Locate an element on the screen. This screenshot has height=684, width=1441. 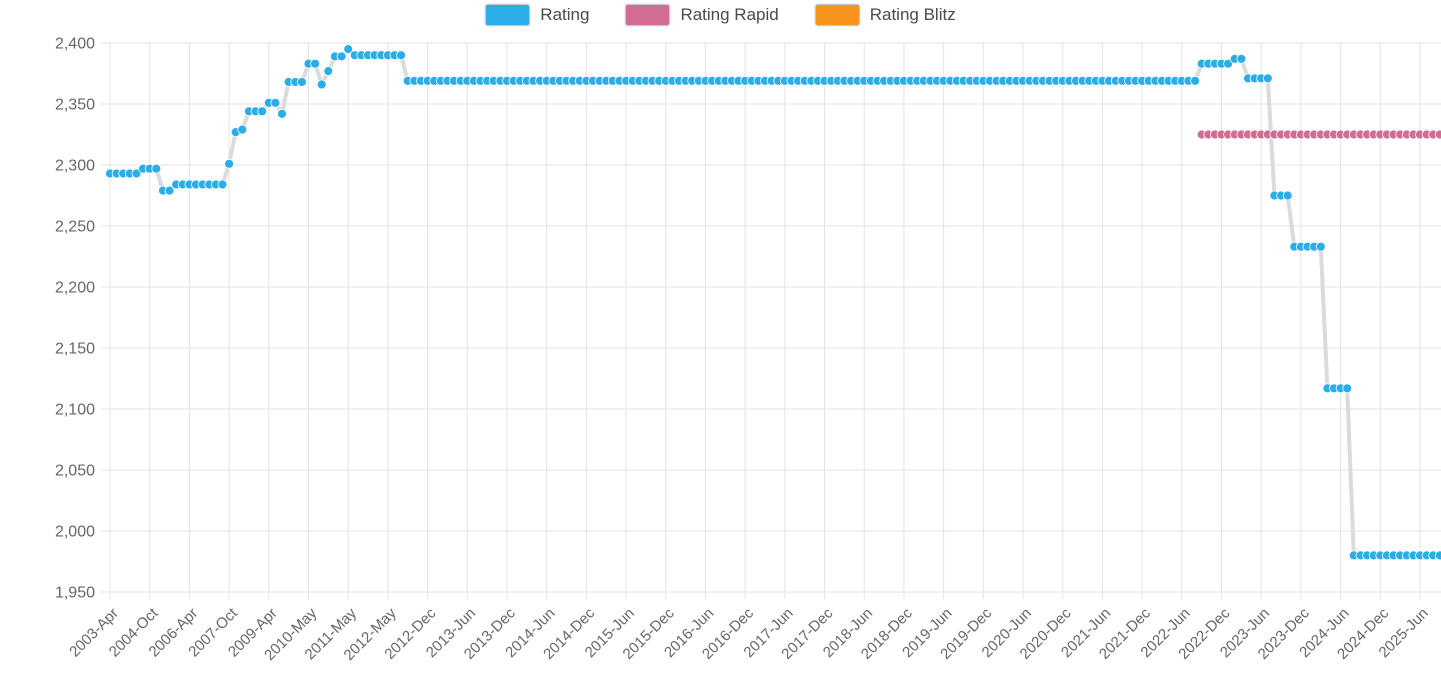
y-axis-tick-label: 2,050 is located at coordinates (75, 471).